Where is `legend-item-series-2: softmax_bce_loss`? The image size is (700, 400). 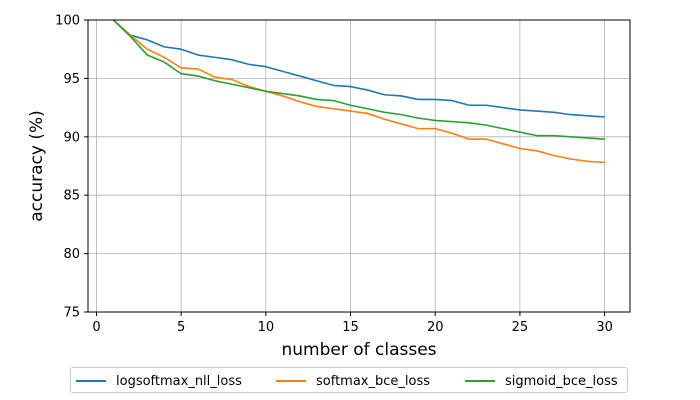
legend-item-series-2: softmax_bce_loss is located at coordinates (353, 381).